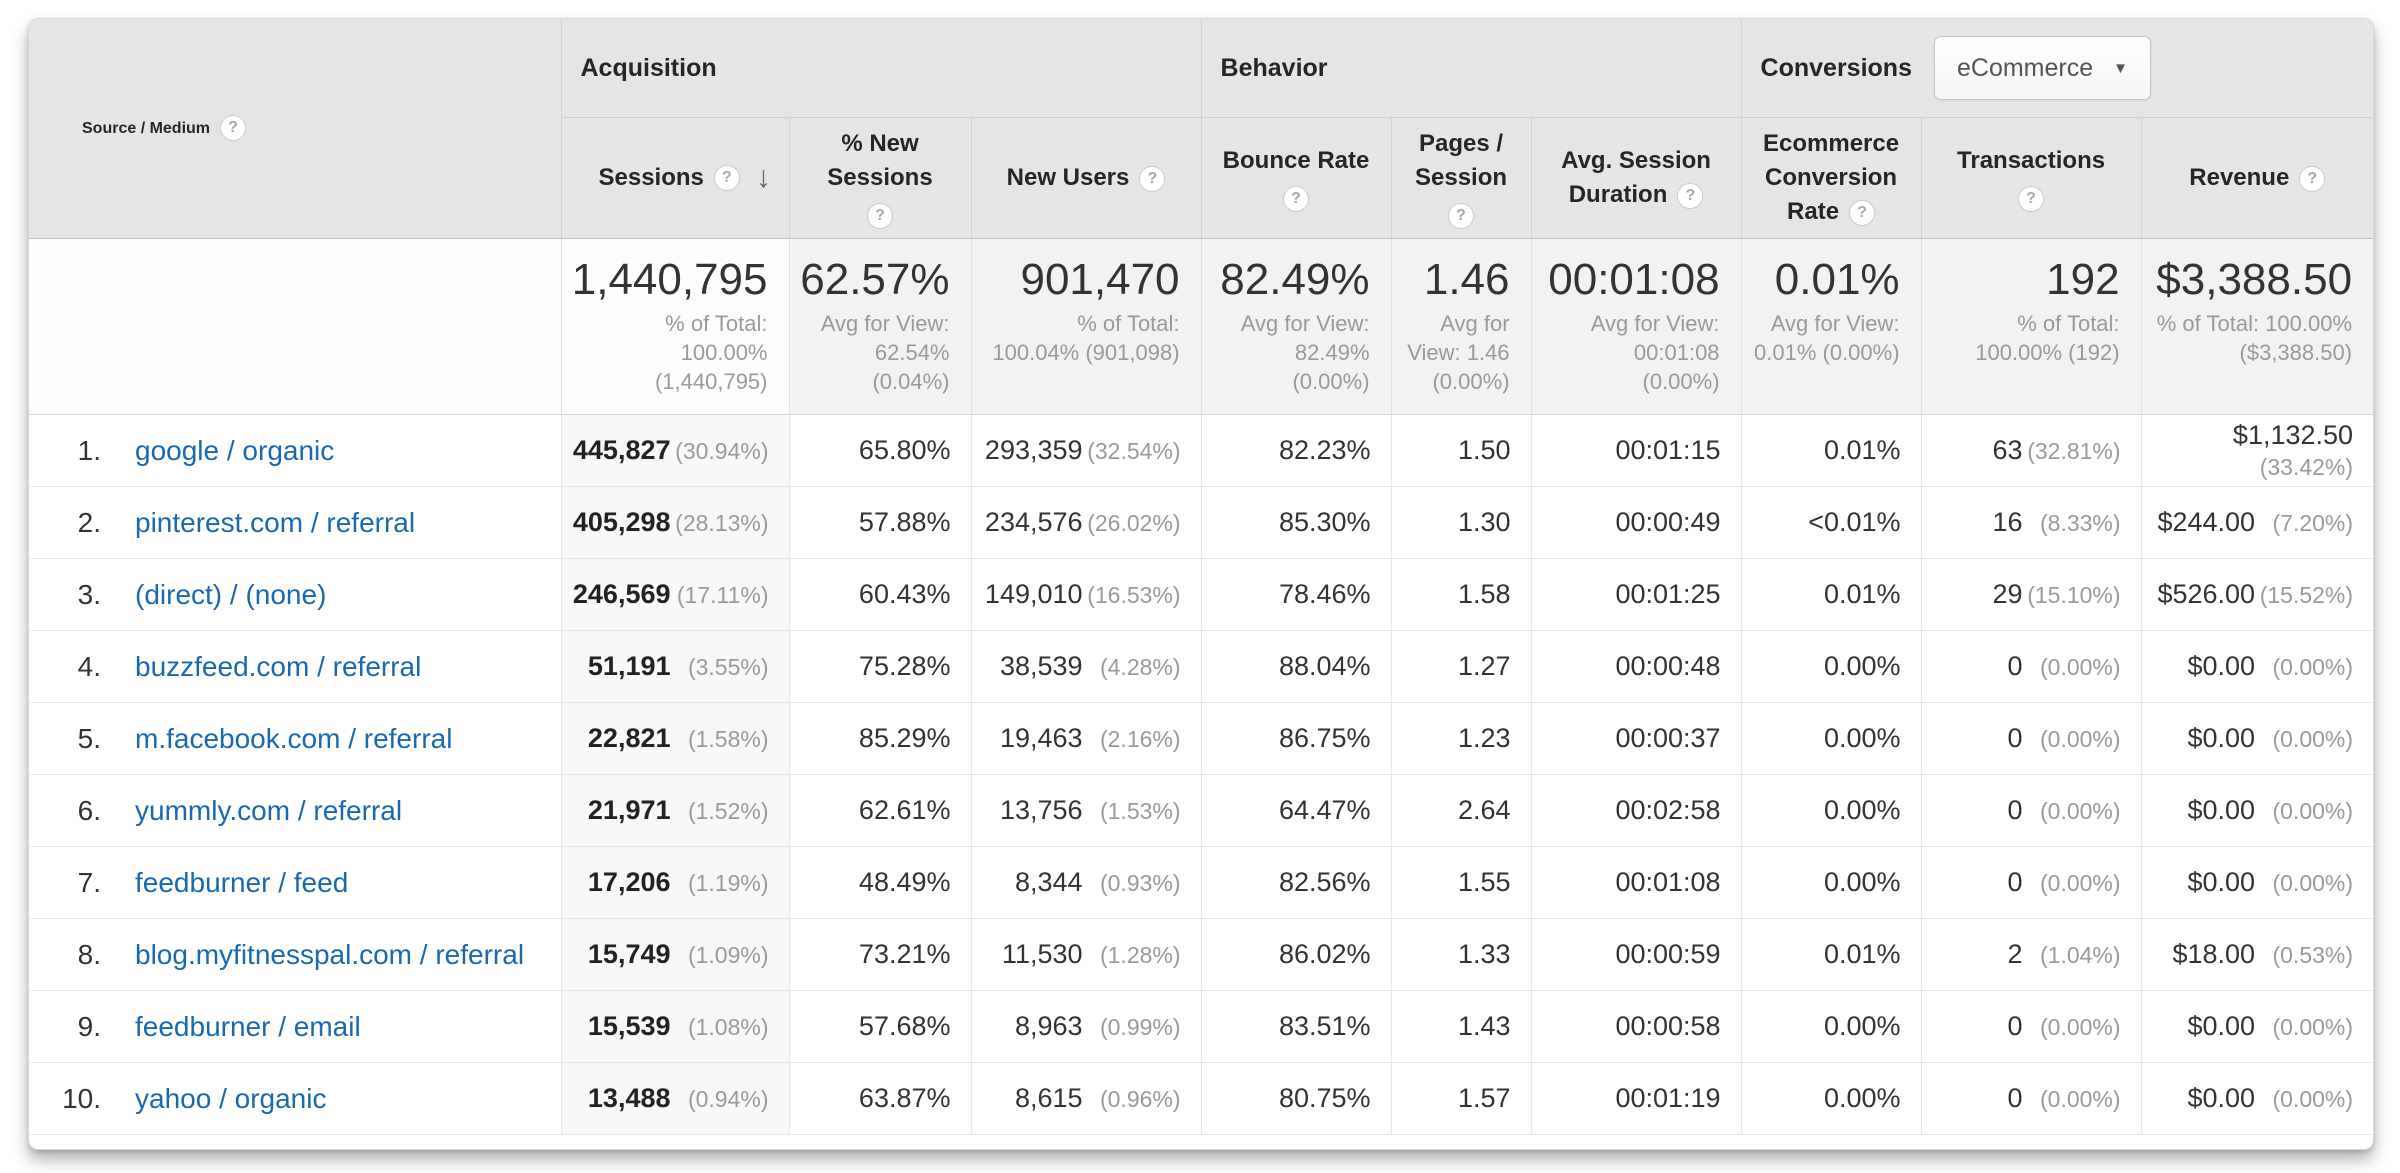 This screenshot has height=1173, width=2400. I want to click on sessions-cell: 445,827 (30.94%), so click(675, 450).